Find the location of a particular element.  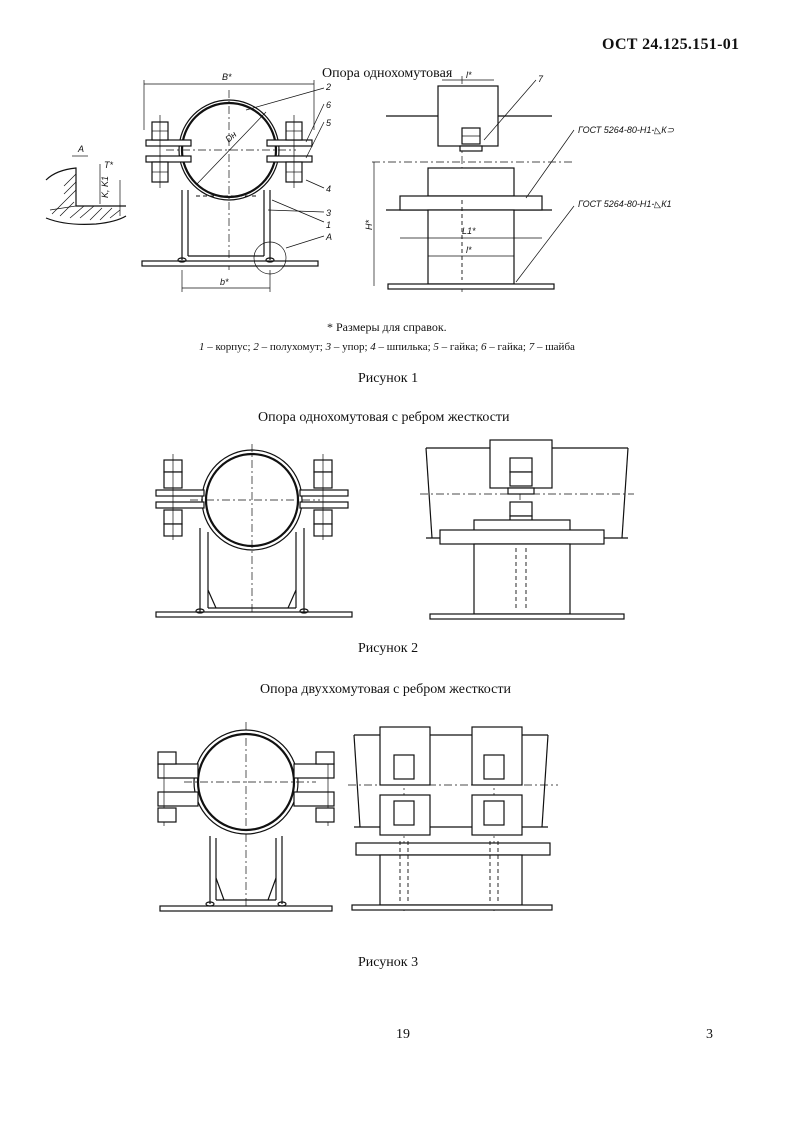

page-number: 19 is located at coordinates (403, 1034).